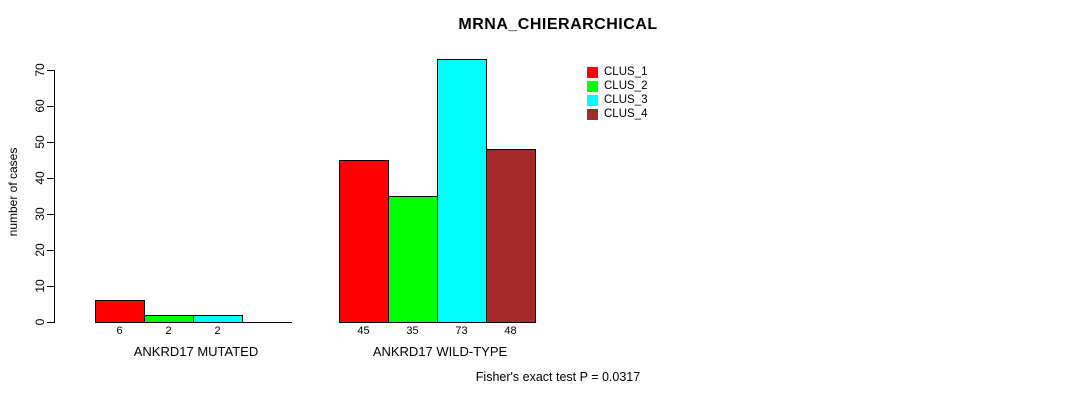  I want to click on legend-item-clus_2: CLUS_2, so click(617, 86).